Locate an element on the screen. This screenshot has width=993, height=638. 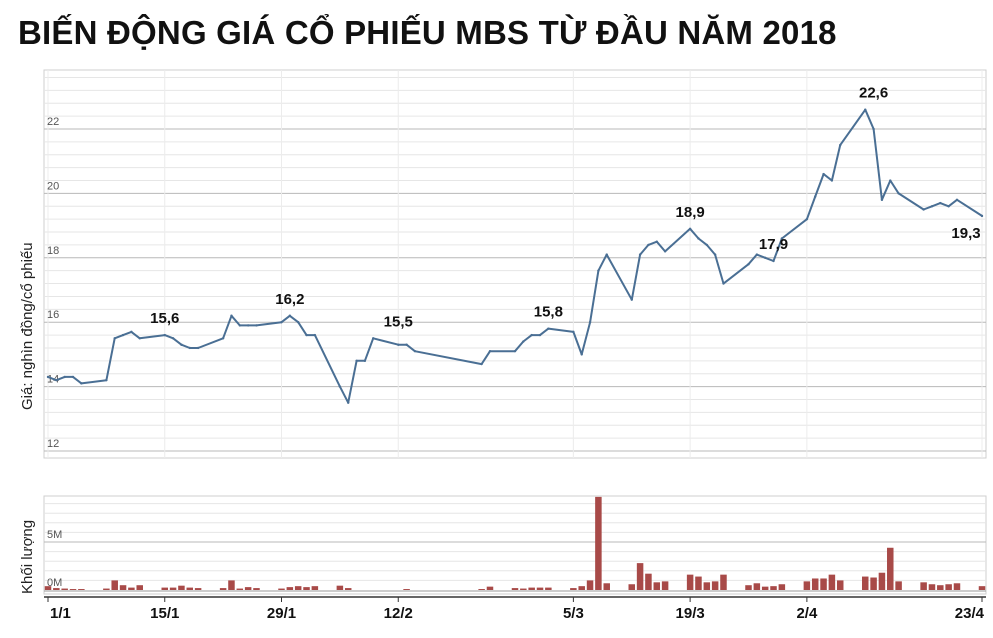
price-data-label: 19,3 is located at coordinates (965, 233).